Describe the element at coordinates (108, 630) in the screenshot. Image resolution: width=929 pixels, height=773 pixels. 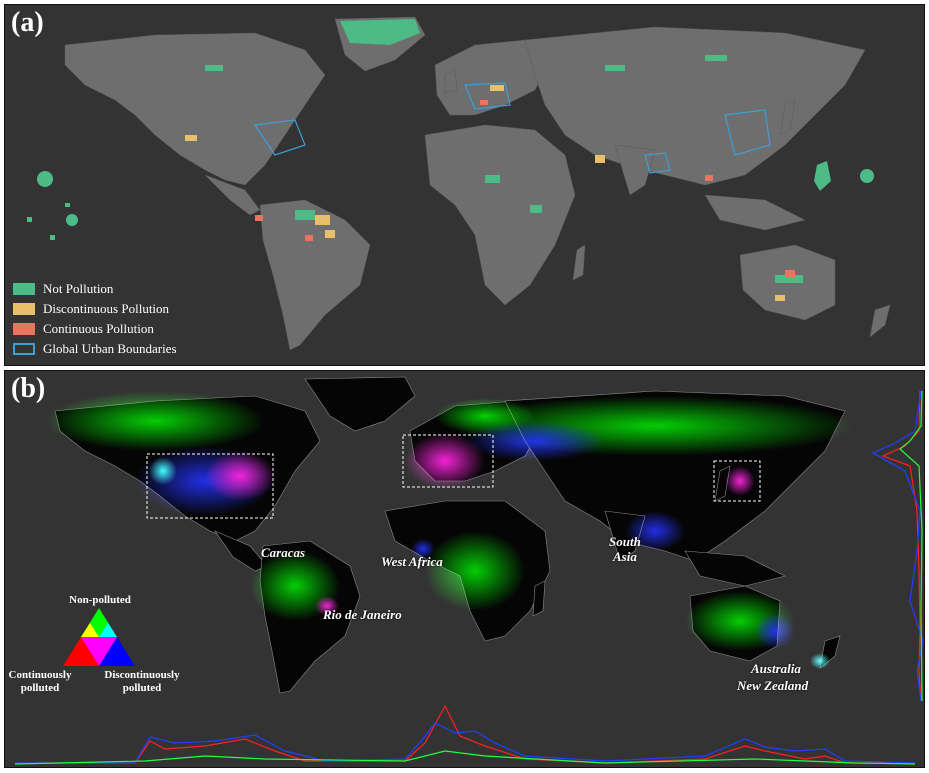
I see `triangle-cyan` at that location.